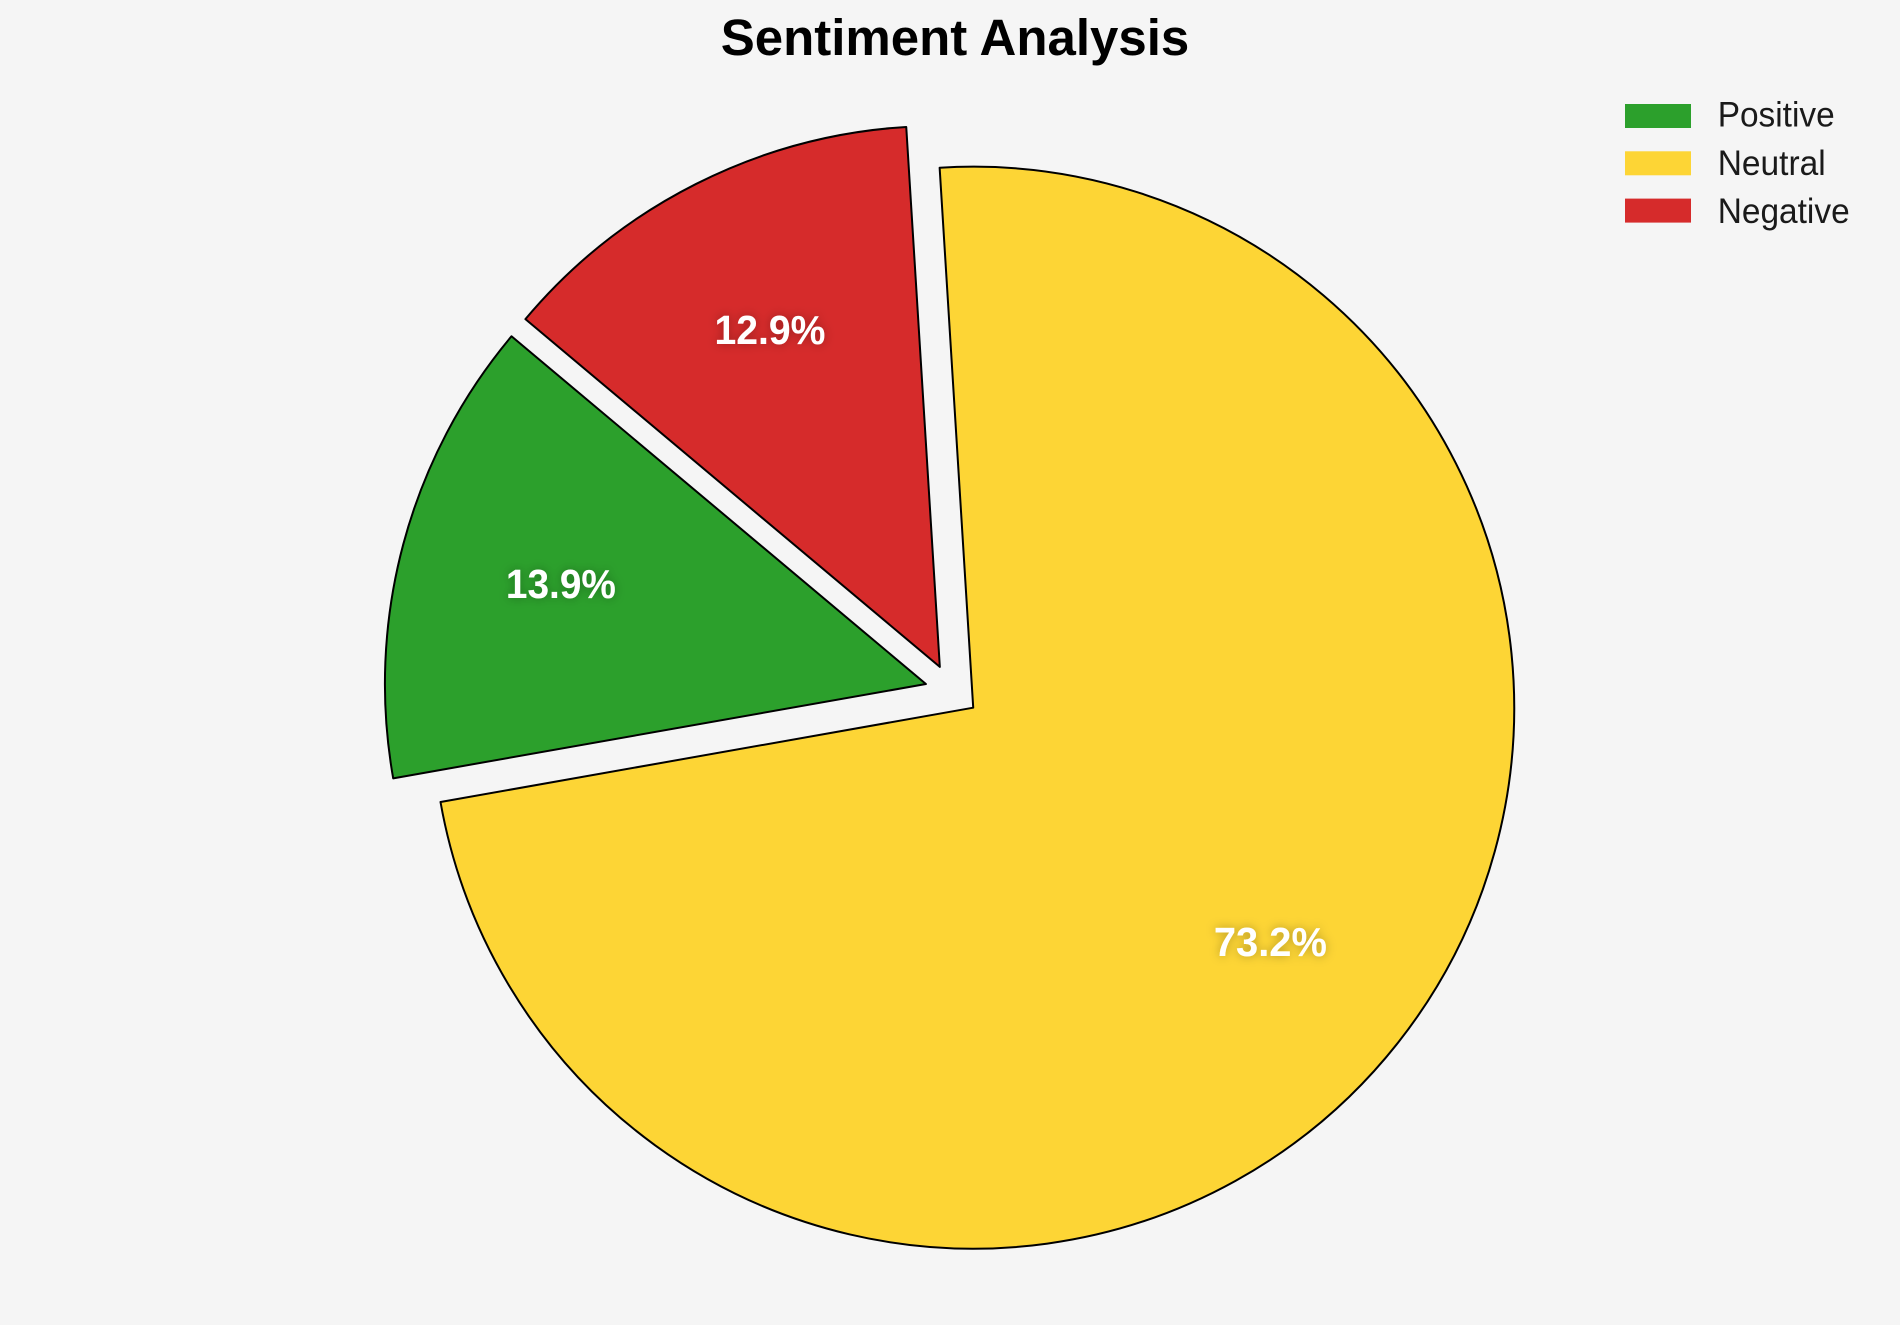  Describe the element at coordinates (561, 584) in the screenshot. I see `svg-text: 13.9%` at that location.